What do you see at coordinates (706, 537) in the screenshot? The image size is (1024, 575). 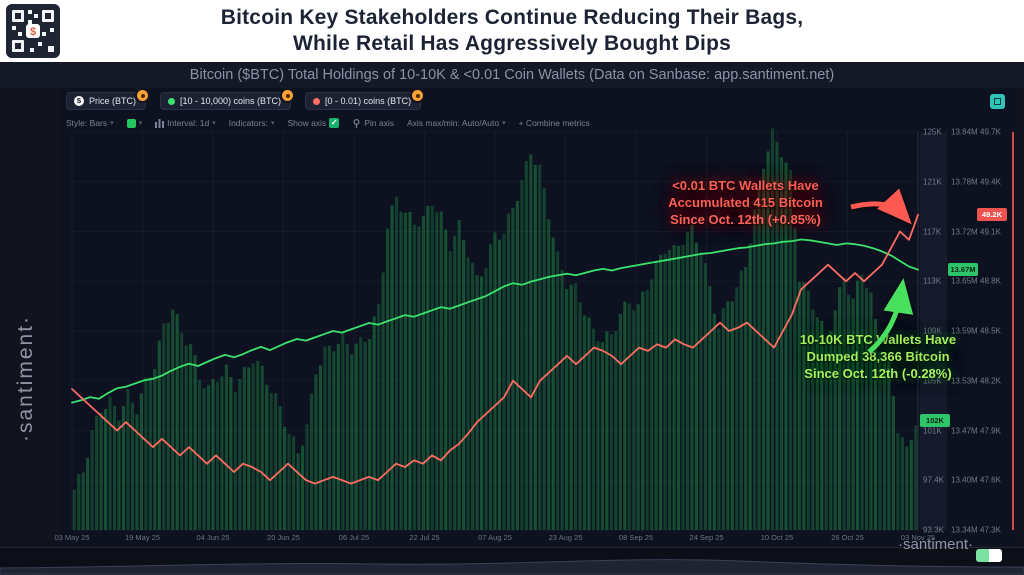 I see `x-axis-tick-label: 24 Sep 25` at bounding box center [706, 537].